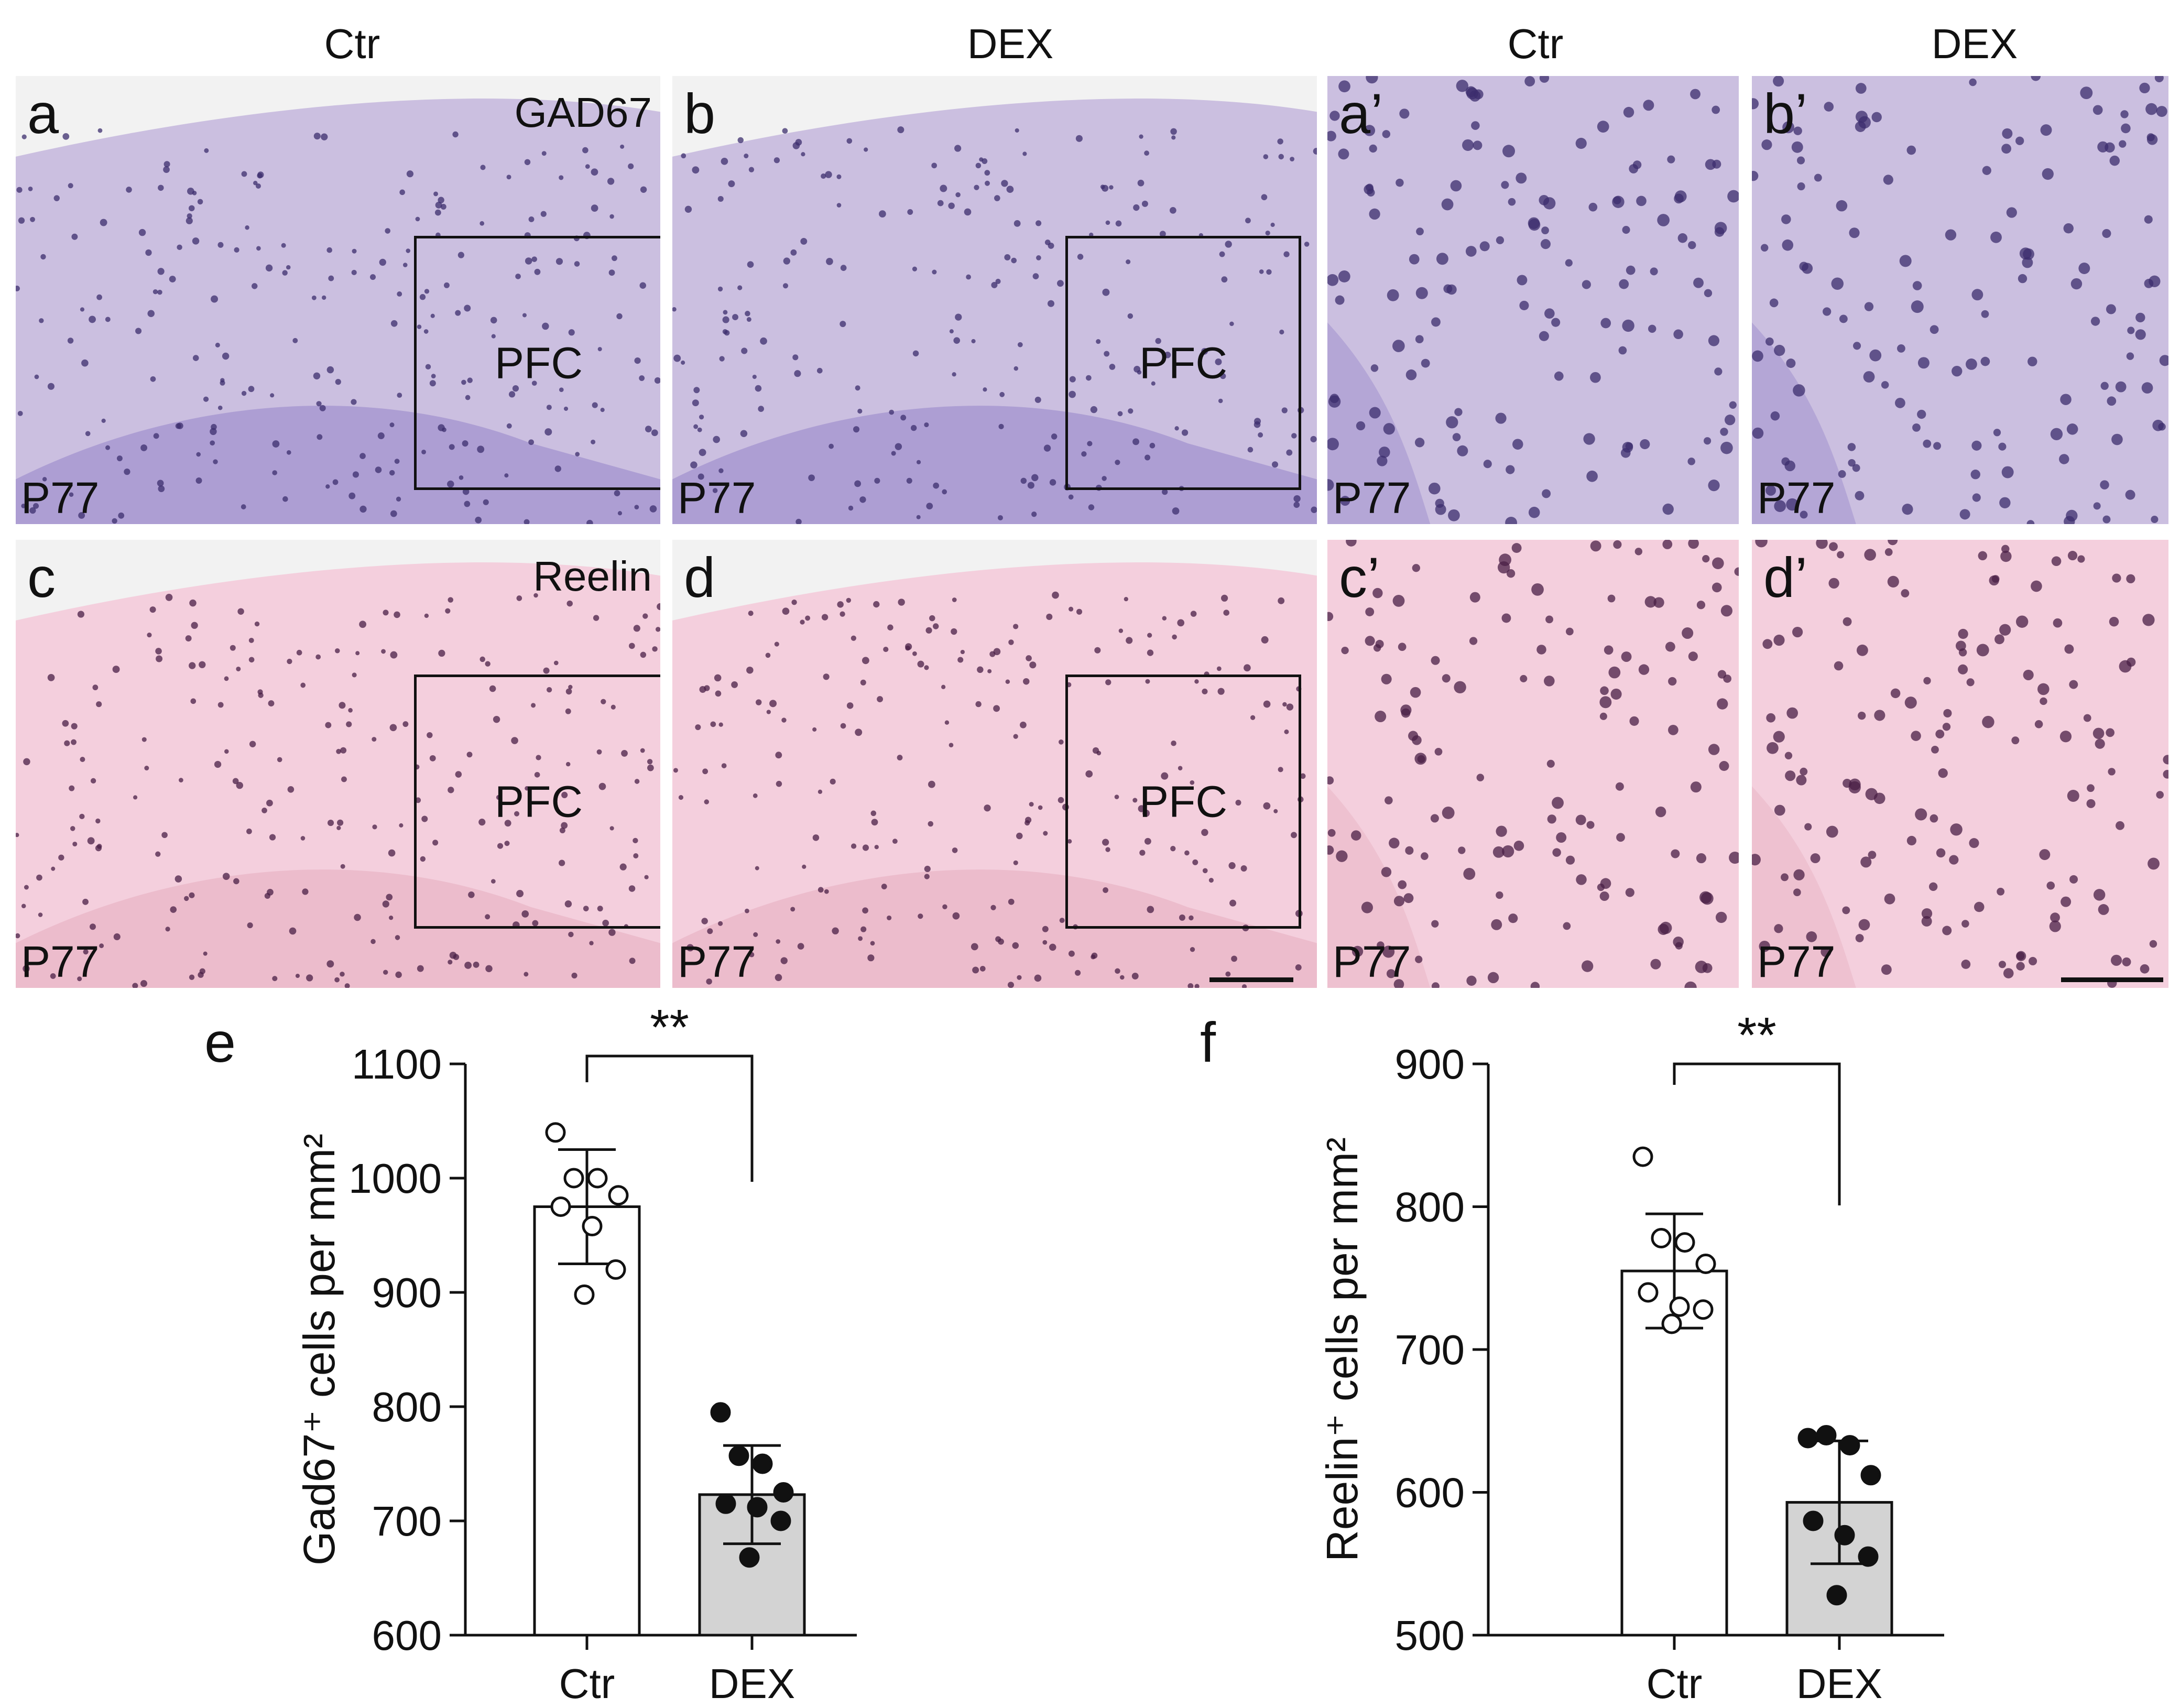 The image size is (2180, 1708). What do you see at coordinates (220, 1042) in the screenshot?
I see `chart-letter-e: e` at bounding box center [220, 1042].